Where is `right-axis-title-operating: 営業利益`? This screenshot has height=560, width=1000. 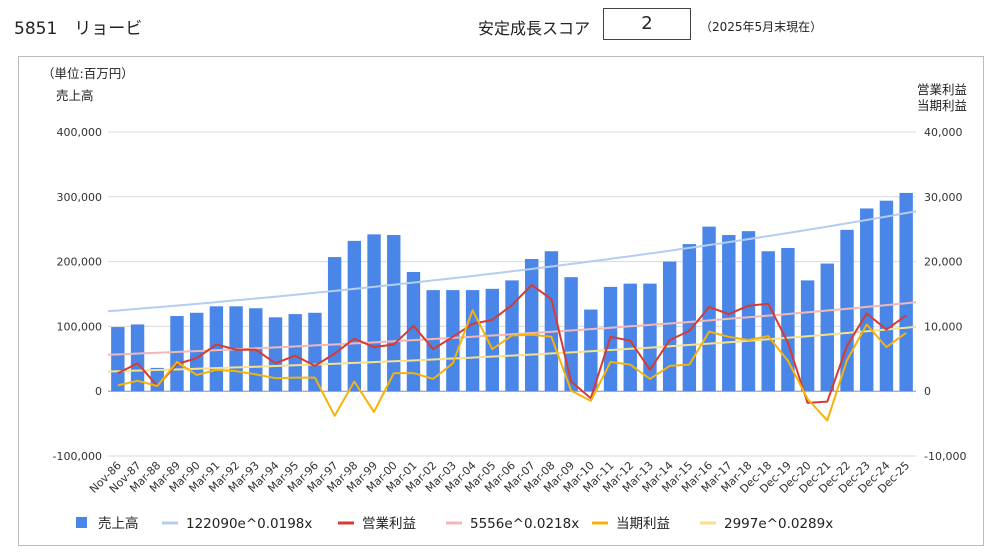
right-axis-title-operating: 営業利益 is located at coordinates (942, 89).